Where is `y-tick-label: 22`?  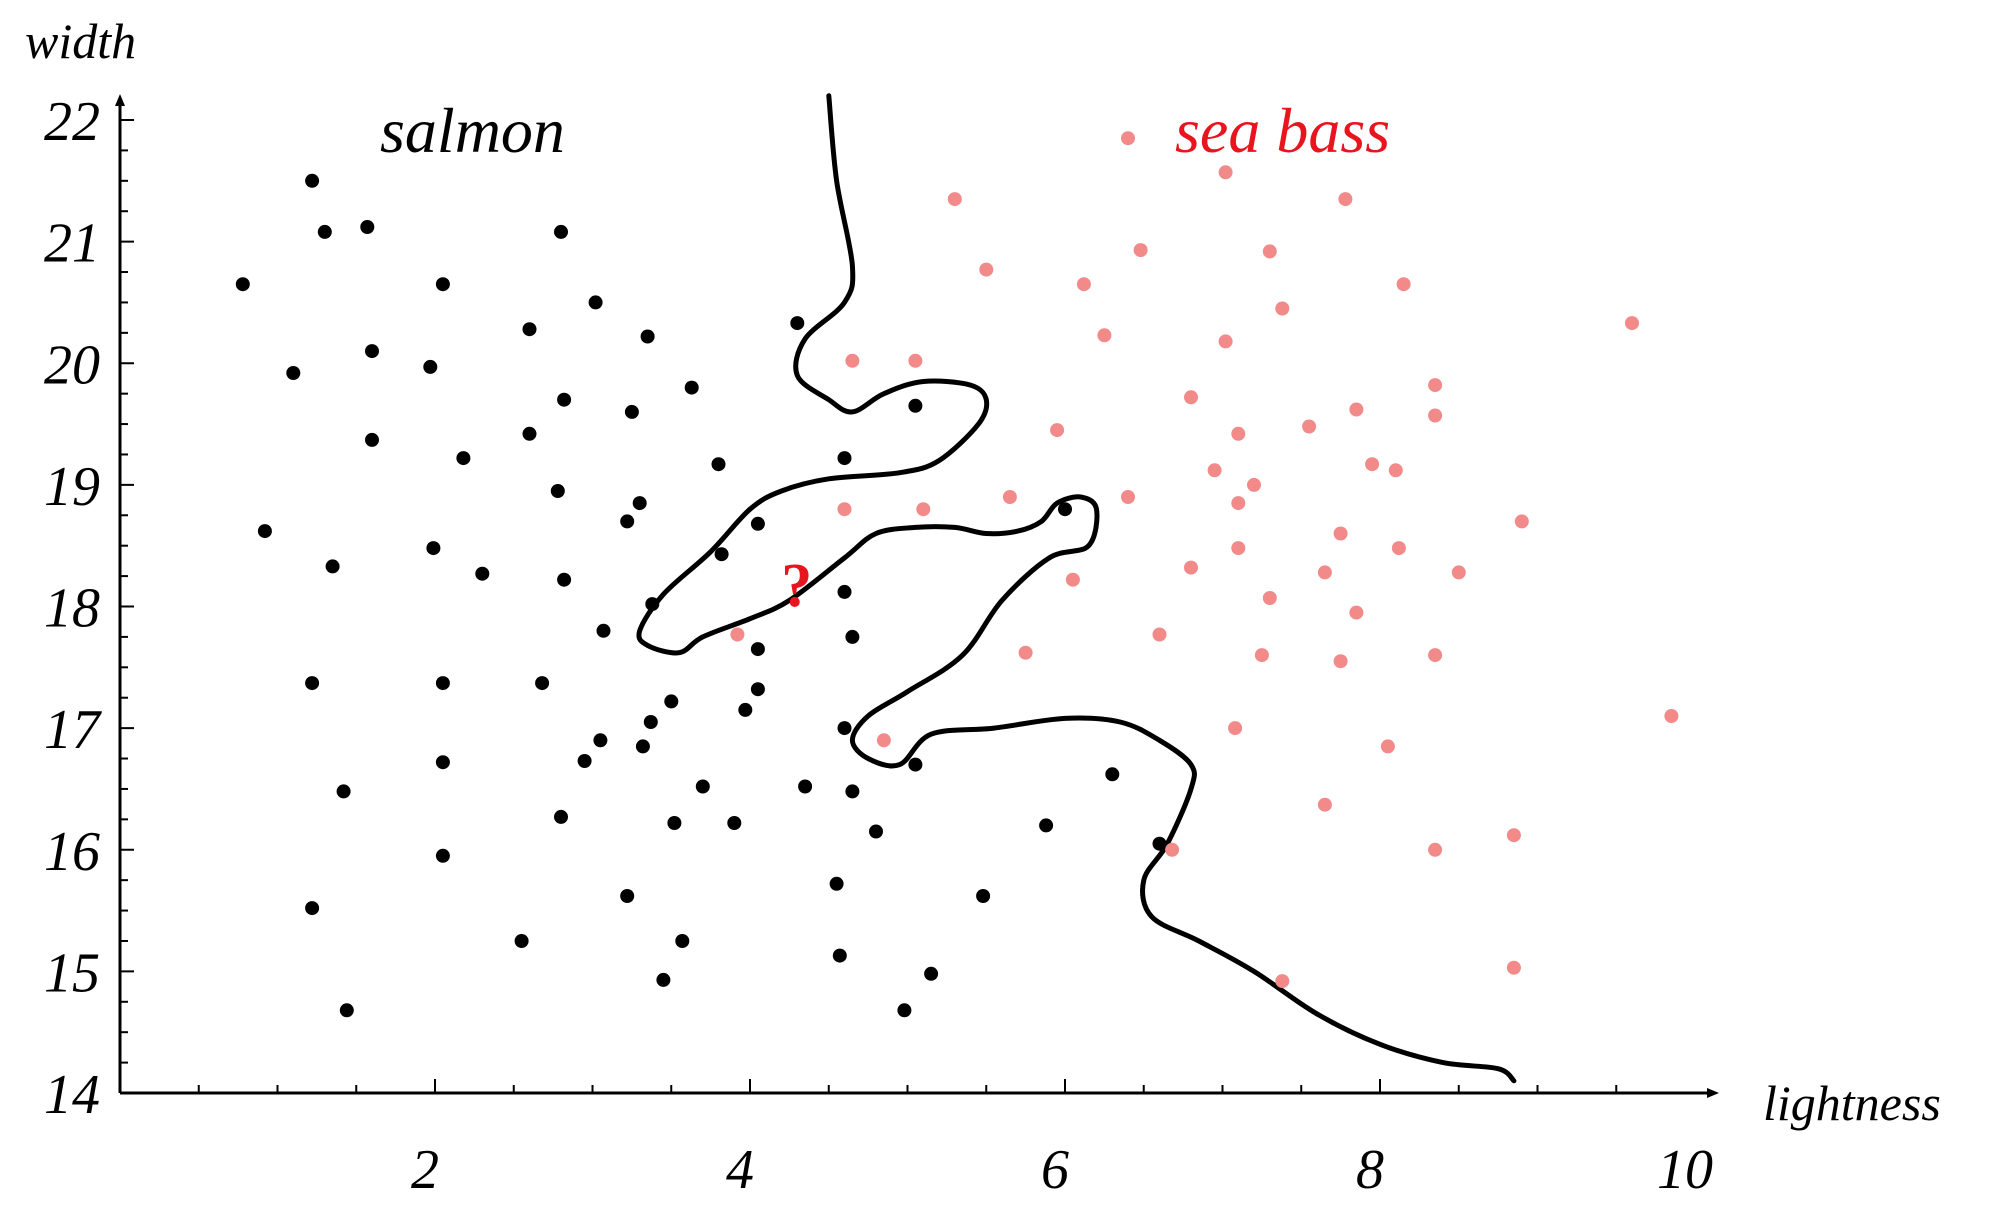 y-tick-label: 22 is located at coordinates (72, 122).